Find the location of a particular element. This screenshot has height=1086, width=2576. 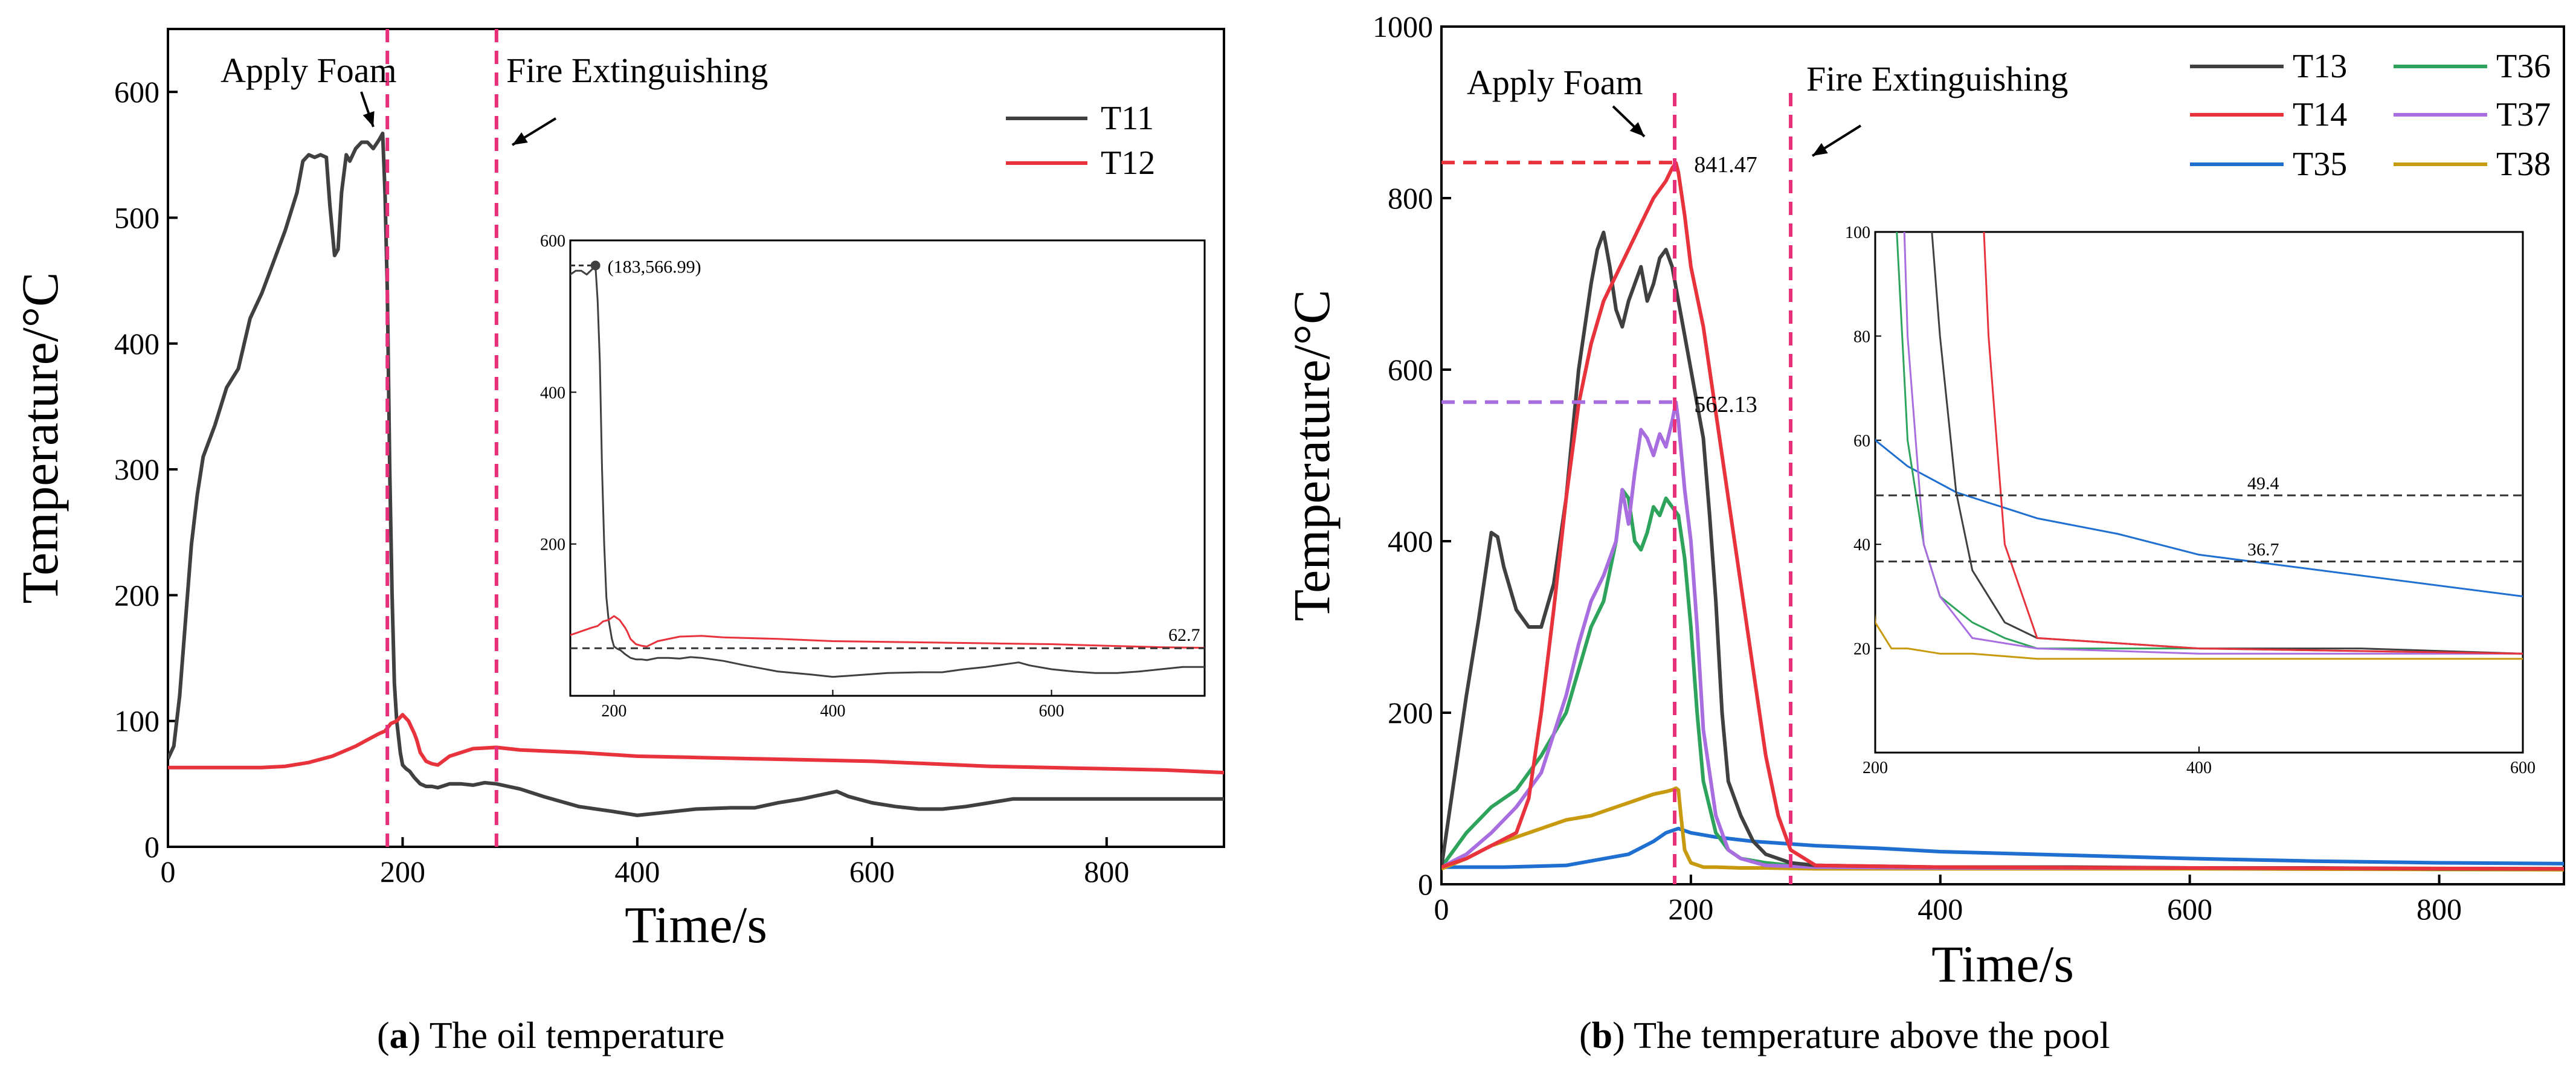

chart-a-inset-xtick-label-2: 600 is located at coordinates (1051, 711).